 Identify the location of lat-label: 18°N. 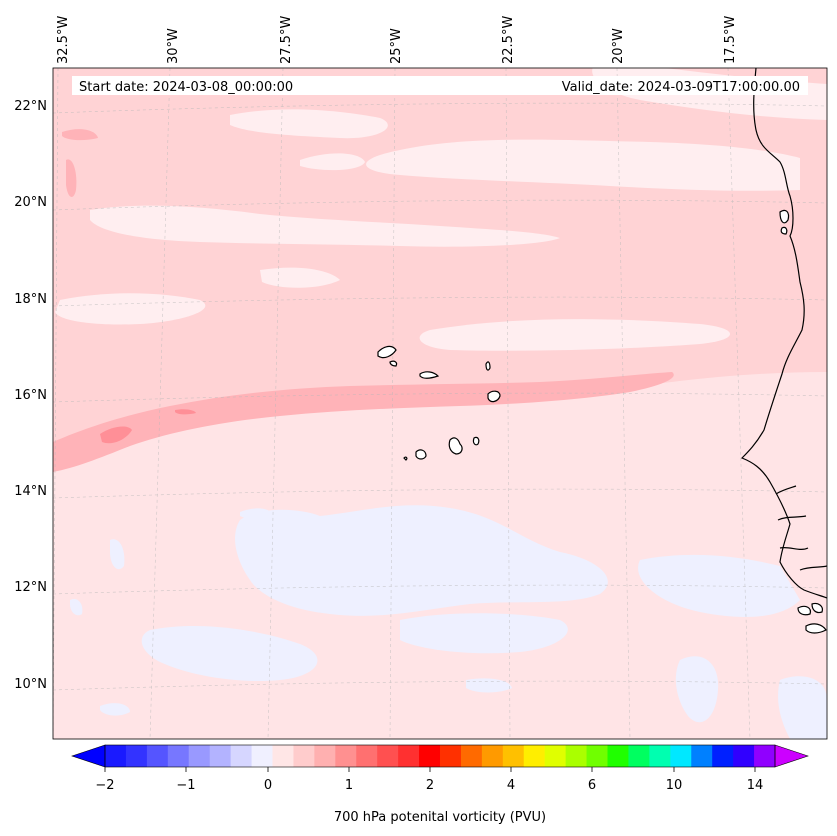
(30, 299).